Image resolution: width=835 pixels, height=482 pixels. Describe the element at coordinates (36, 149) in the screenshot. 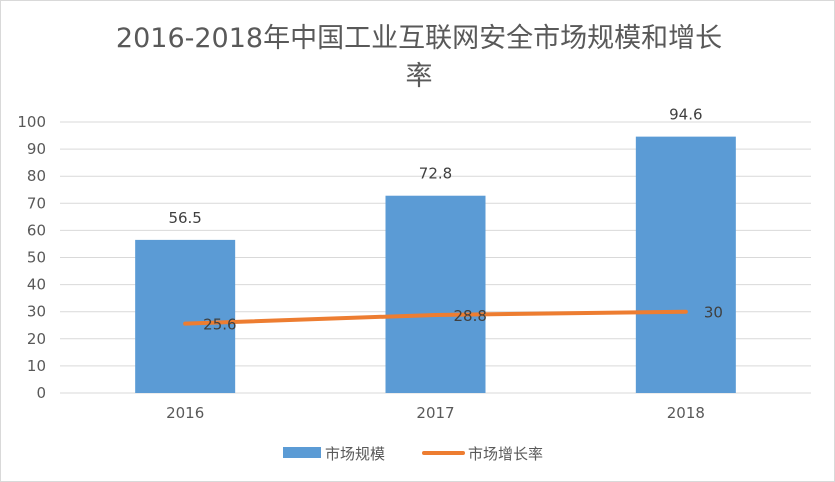

I see `y-tick-label: 90` at that location.